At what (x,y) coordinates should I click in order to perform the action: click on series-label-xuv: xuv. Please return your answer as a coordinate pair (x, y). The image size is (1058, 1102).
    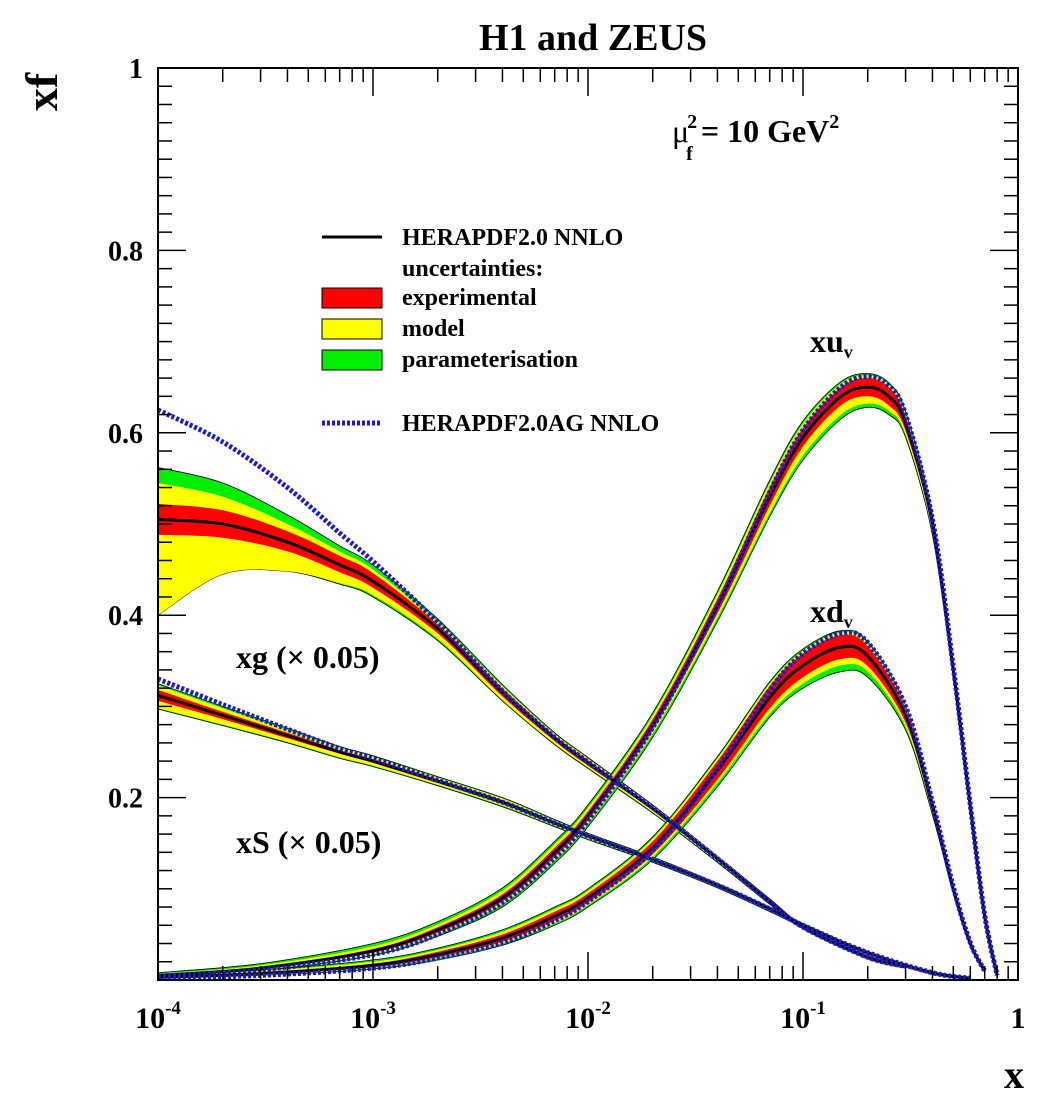
    Looking at the image, I should click on (831, 342).